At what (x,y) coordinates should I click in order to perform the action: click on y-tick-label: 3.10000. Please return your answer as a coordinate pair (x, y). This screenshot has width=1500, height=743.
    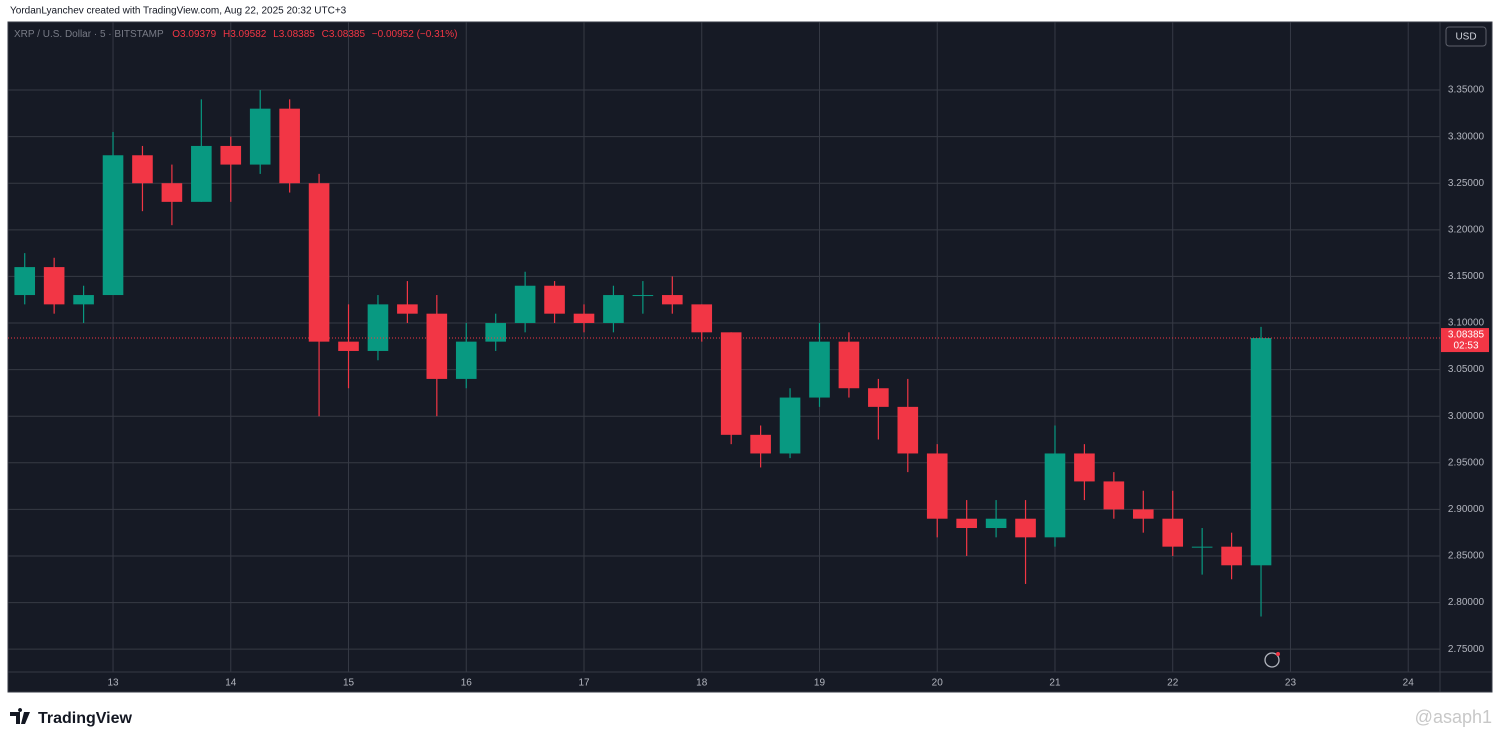
    Looking at the image, I should click on (1466, 323).